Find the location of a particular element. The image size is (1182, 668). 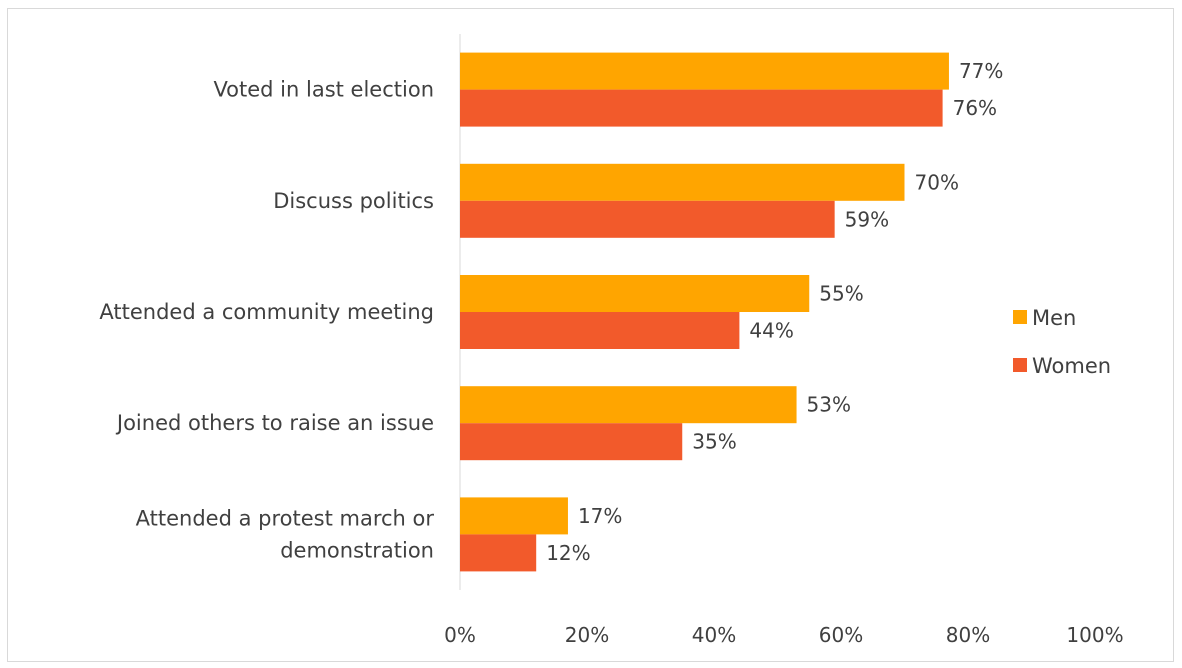

category-label: Attended a protest march or demonstration is located at coordinates (285, 534).